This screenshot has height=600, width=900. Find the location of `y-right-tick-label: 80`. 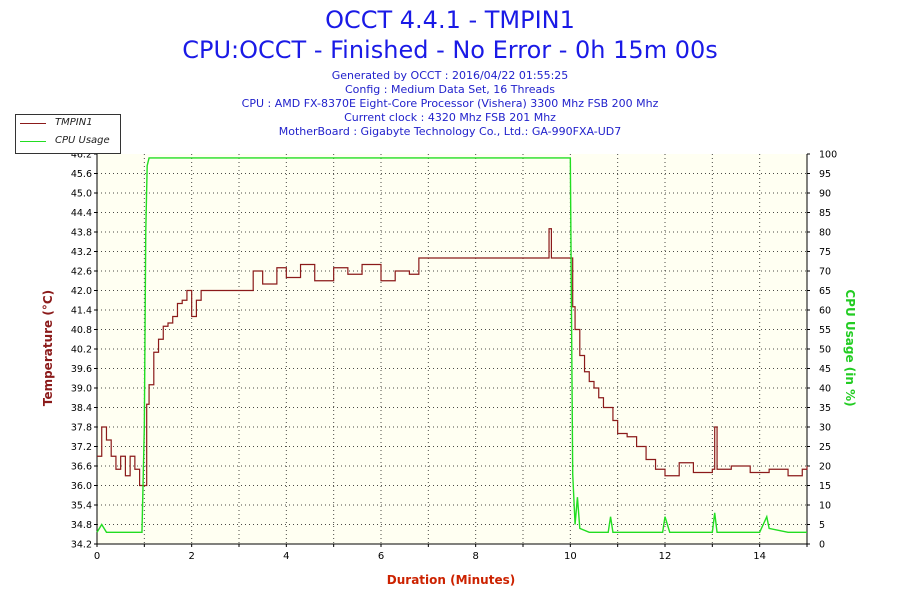

y-right-tick-label: 80 is located at coordinates (825, 233).